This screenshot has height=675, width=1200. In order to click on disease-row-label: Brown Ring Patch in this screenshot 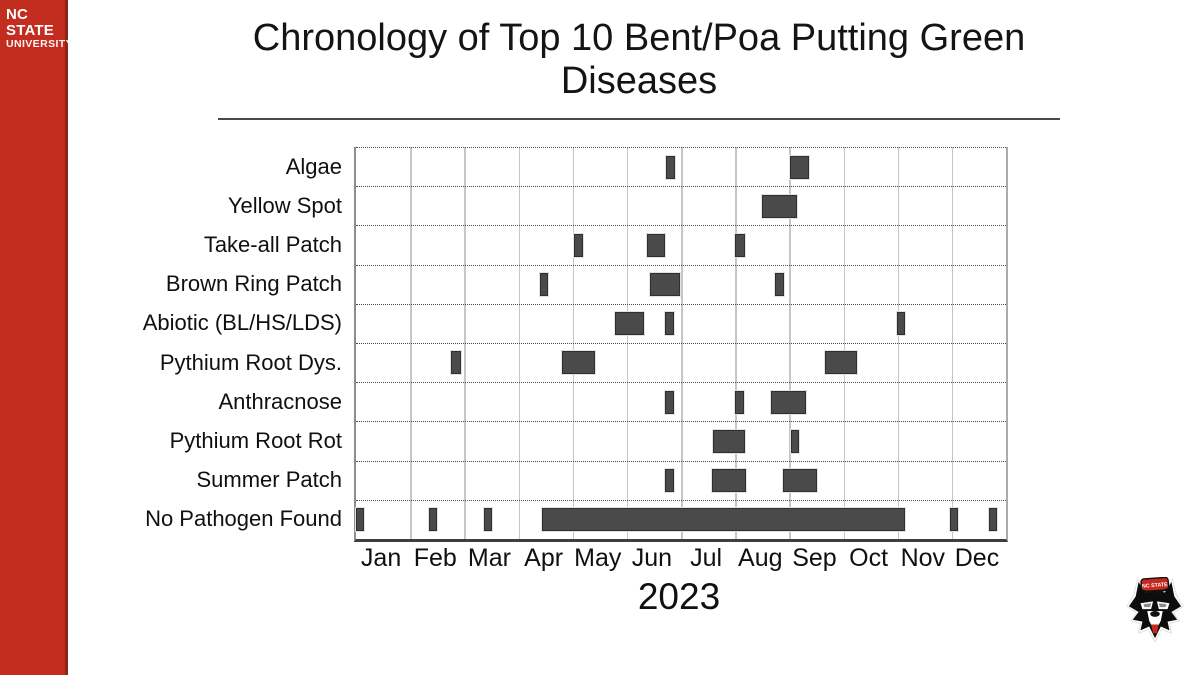, I will do `click(253, 284)`.